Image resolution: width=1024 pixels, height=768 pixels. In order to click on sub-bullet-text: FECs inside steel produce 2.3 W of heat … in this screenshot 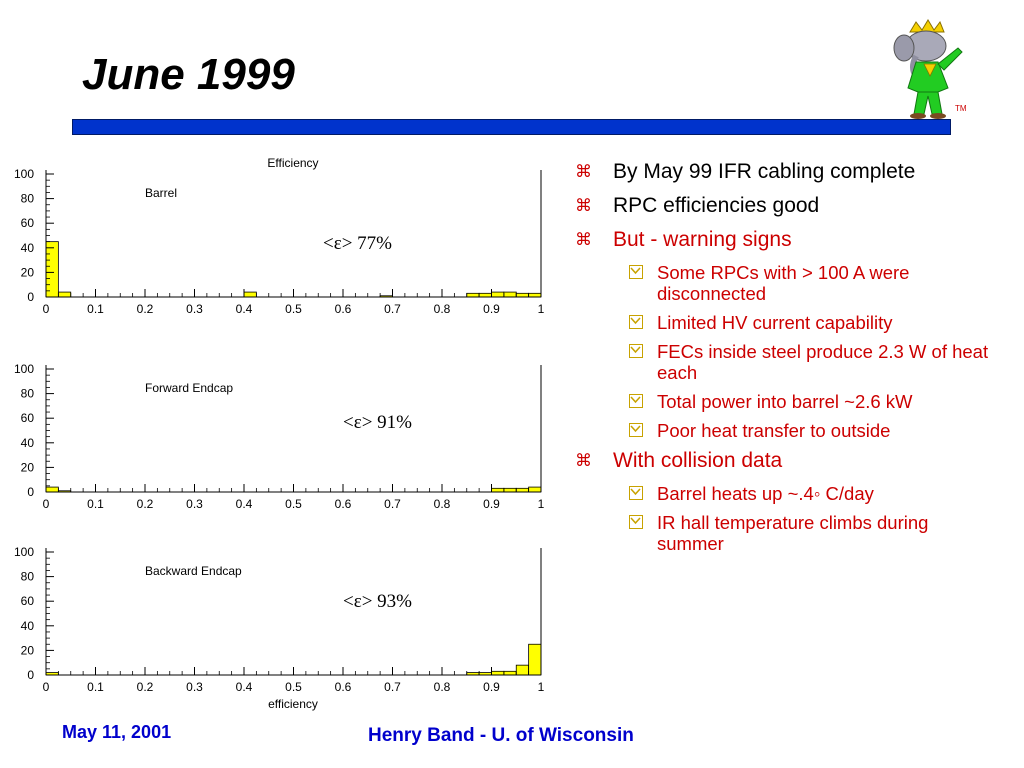, I will do `click(823, 362)`.